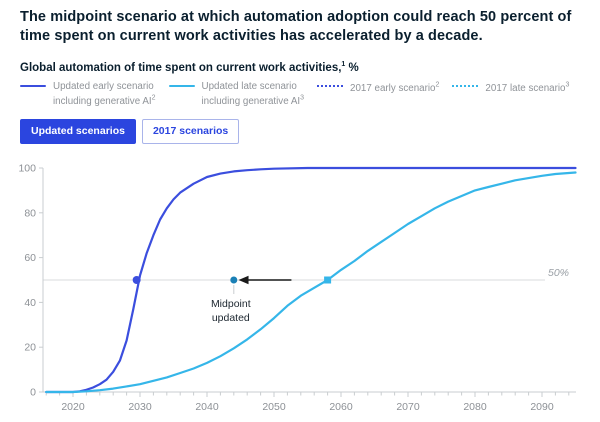 This screenshot has width=600, height=422. I want to click on x-tick-label: 2040, so click(207, 407).